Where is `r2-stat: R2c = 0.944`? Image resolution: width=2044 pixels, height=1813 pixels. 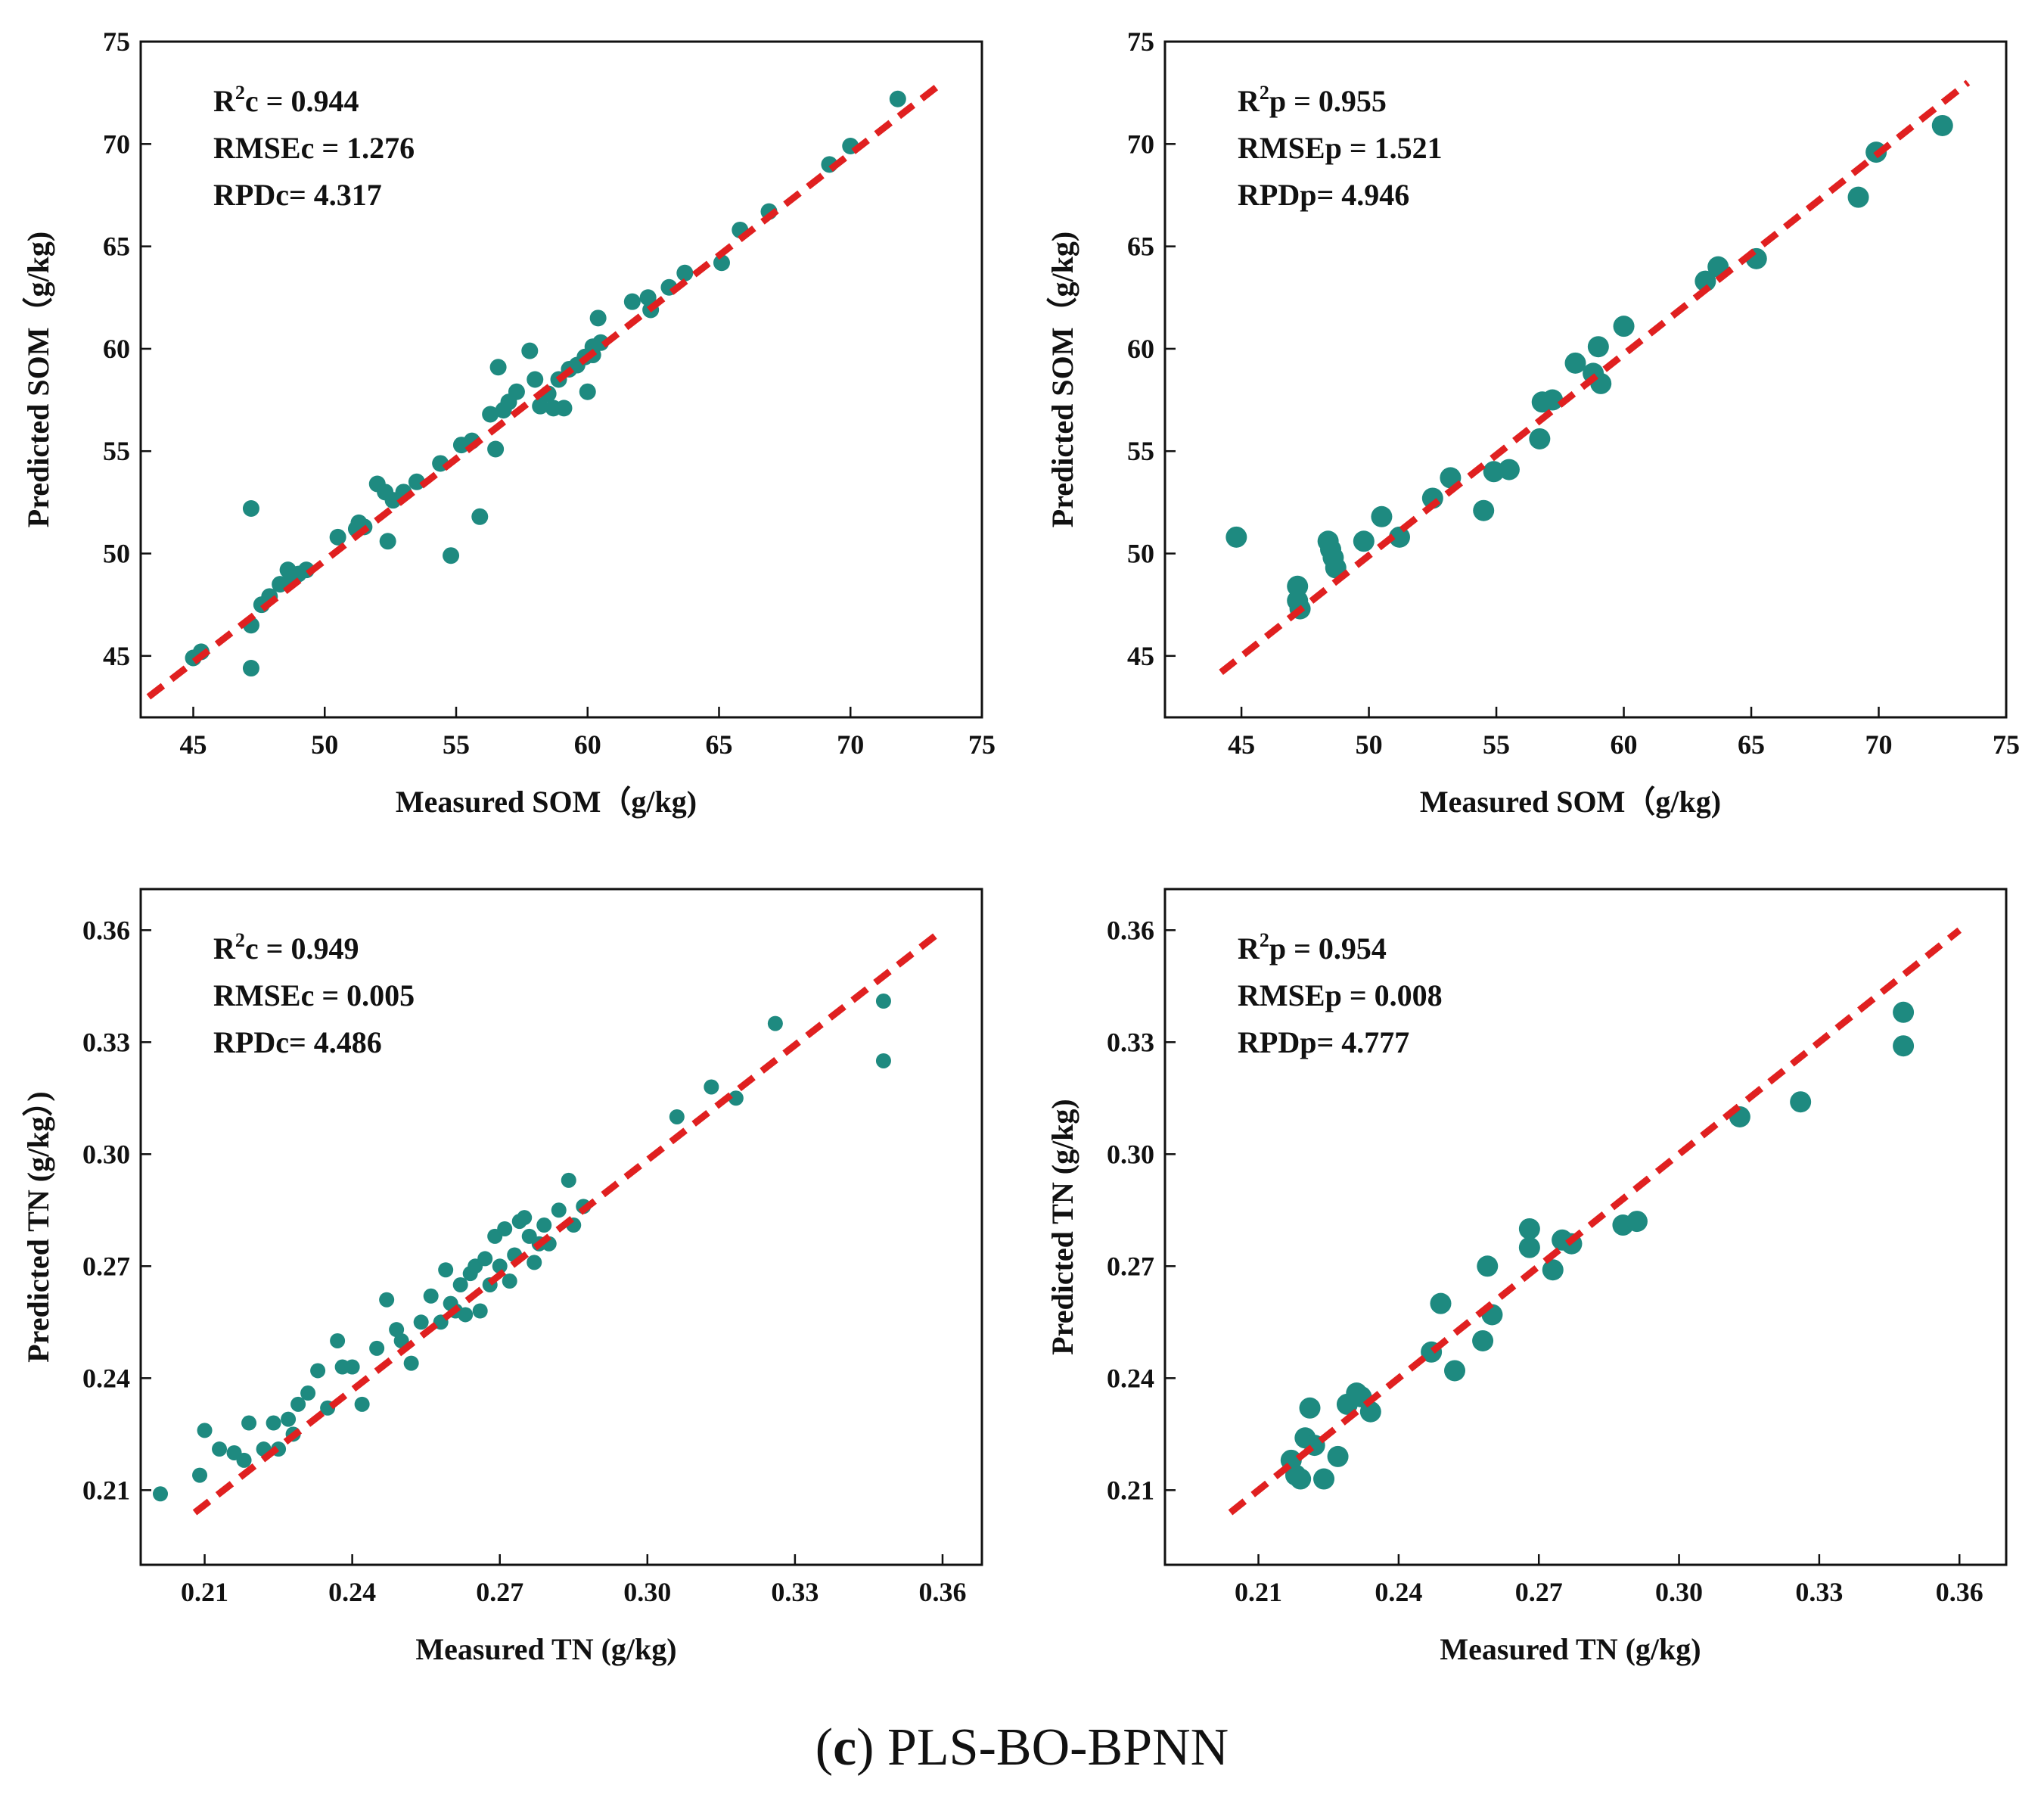
r2-stat: R2c = 0.944 is located at coordinates (286, 100).